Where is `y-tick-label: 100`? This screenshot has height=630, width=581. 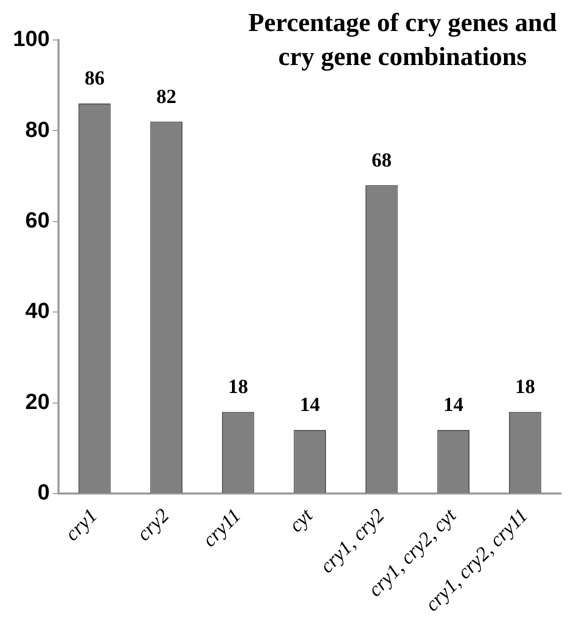
y-tick-label: 100 is located at coordinates (31, 39).